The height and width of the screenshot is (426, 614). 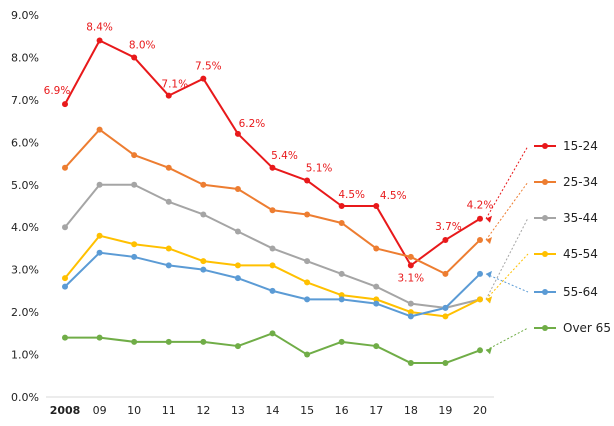 What do you see at coordinates (284, 156) in the screenshot?
I see `data-label: 5.4%` at bounding box center [284, 156].